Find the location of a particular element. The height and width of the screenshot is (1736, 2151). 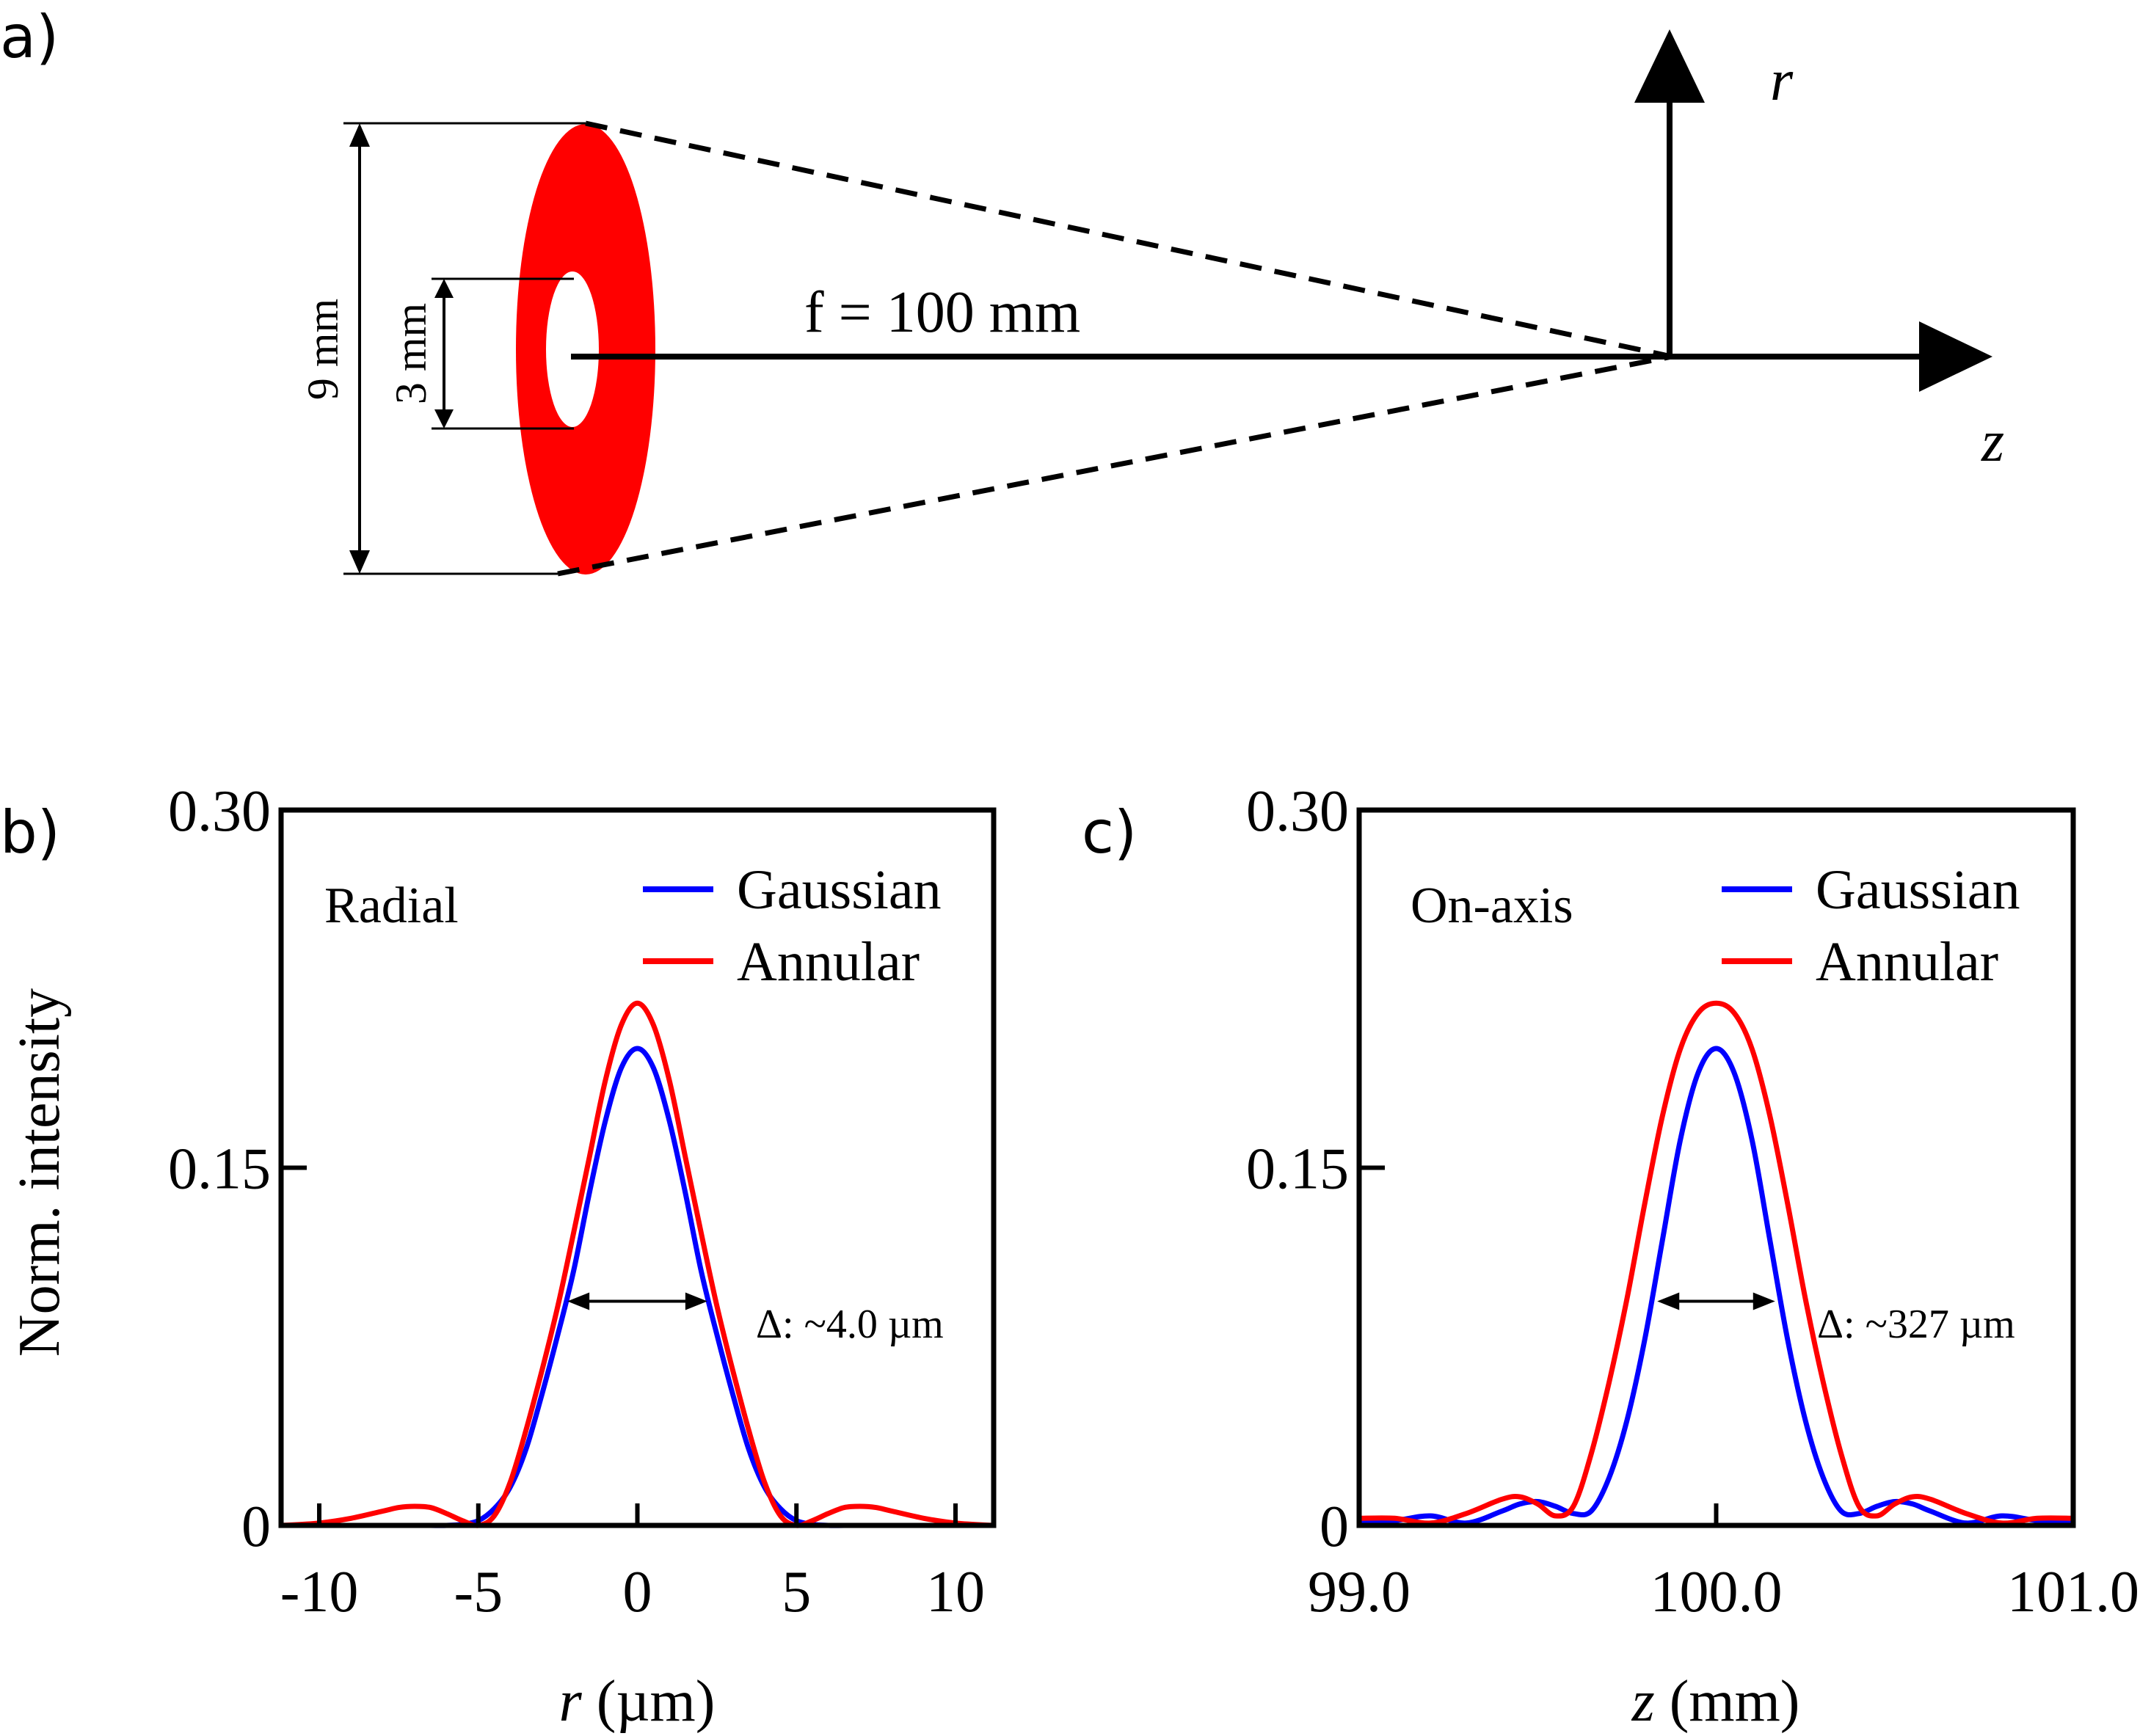

y-axis-label: Norm. intensity is located at coordinates (39, 1172).